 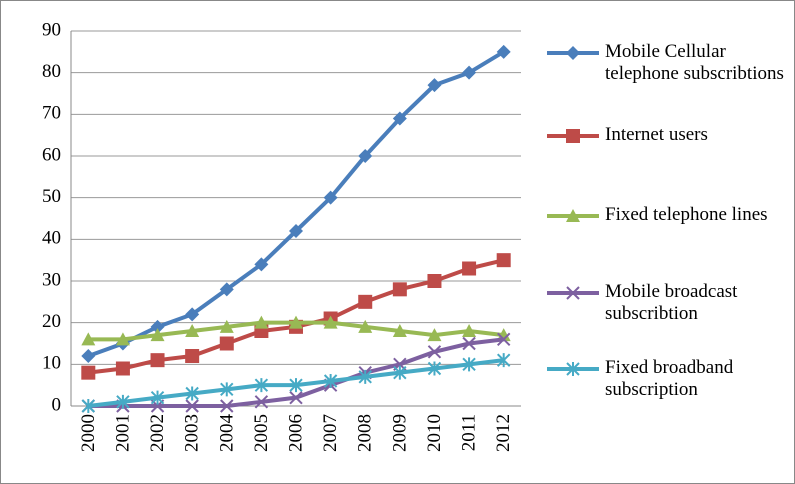 I want to click on x-tick-label: 2001, so click(x=122, y=433).